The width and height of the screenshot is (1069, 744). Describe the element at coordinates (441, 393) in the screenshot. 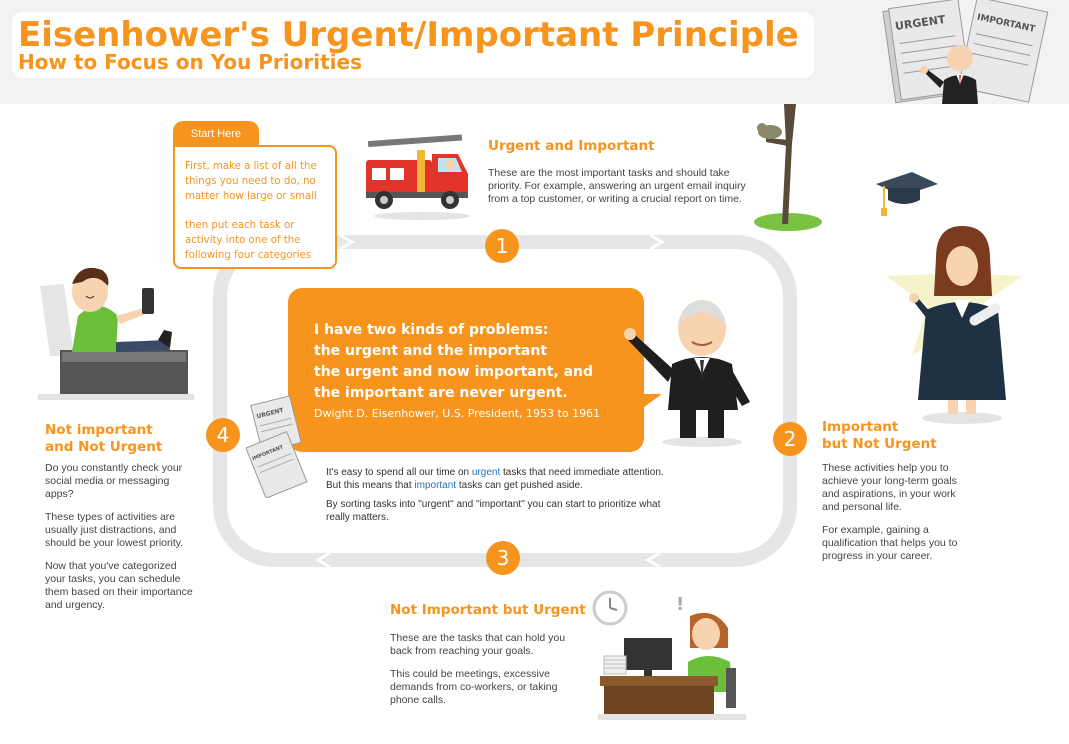

I see `quote-line-4: the important are never urgent.` at that location.